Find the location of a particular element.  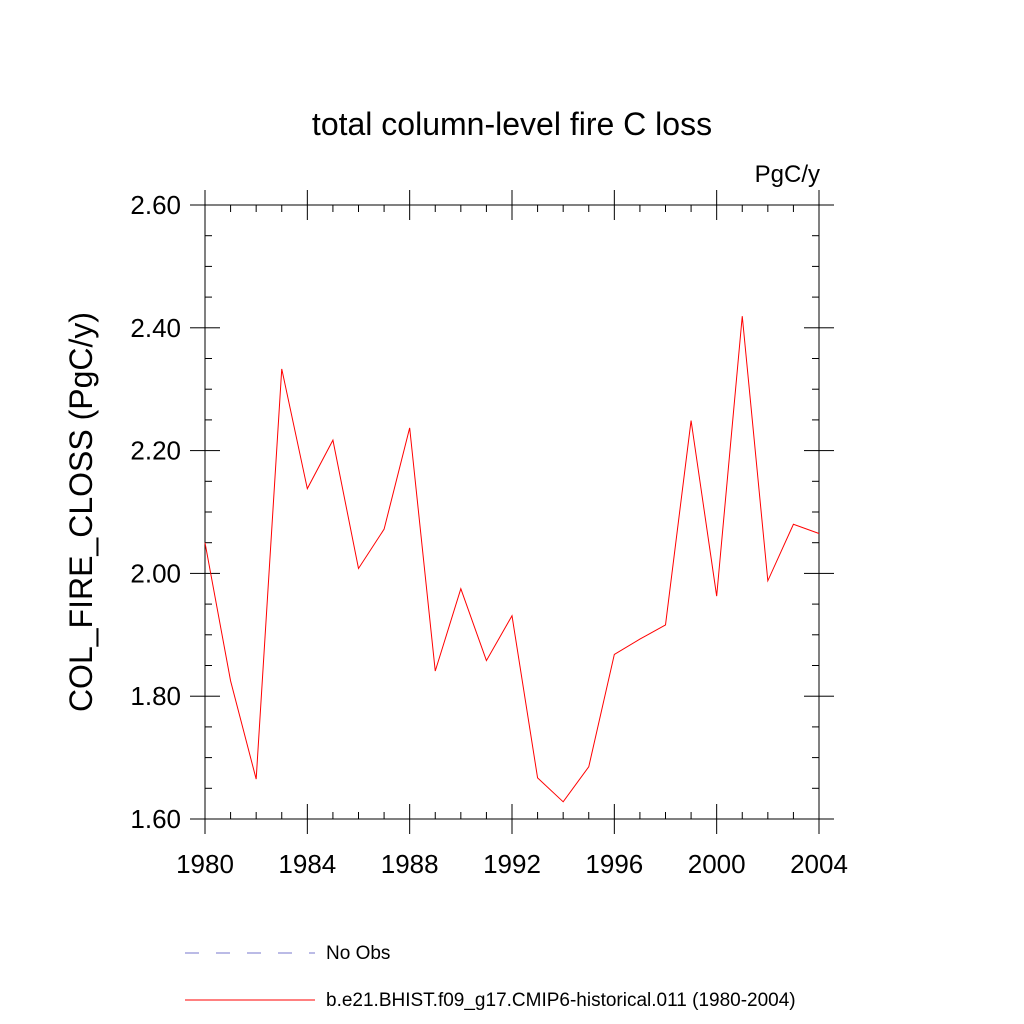

y-tick-label: 2.40 is located at coordinates (155, 328).